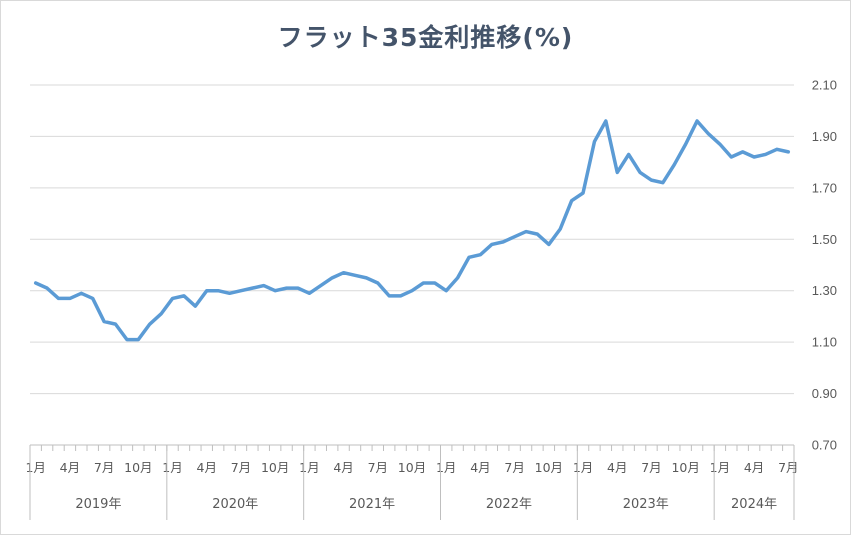  I want to click on x-year-label: 2019年, so click(98, 504).